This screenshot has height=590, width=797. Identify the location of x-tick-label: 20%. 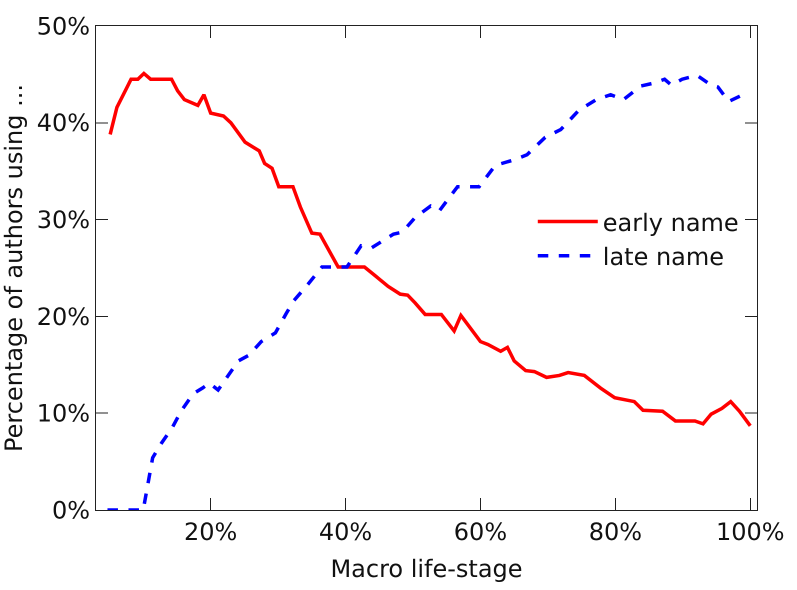
(211, 532).